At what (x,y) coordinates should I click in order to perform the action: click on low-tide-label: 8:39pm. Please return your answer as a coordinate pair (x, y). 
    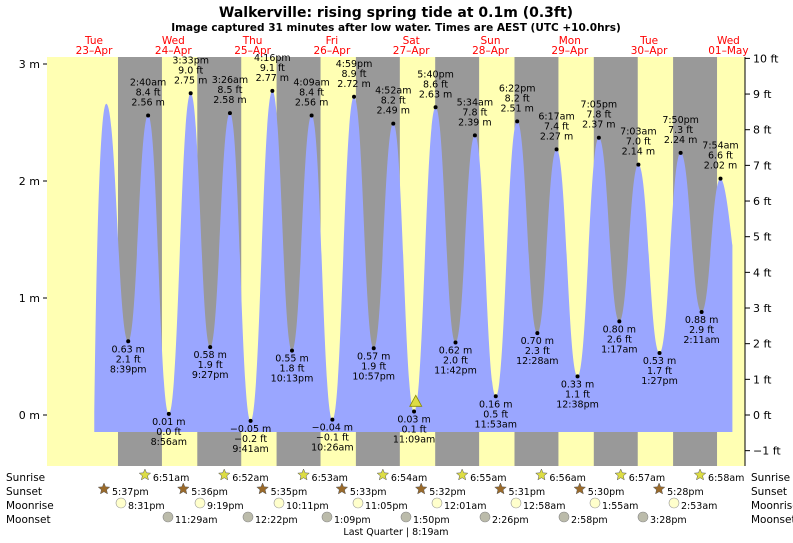
    Looking at the image, I should click on (128, 369).